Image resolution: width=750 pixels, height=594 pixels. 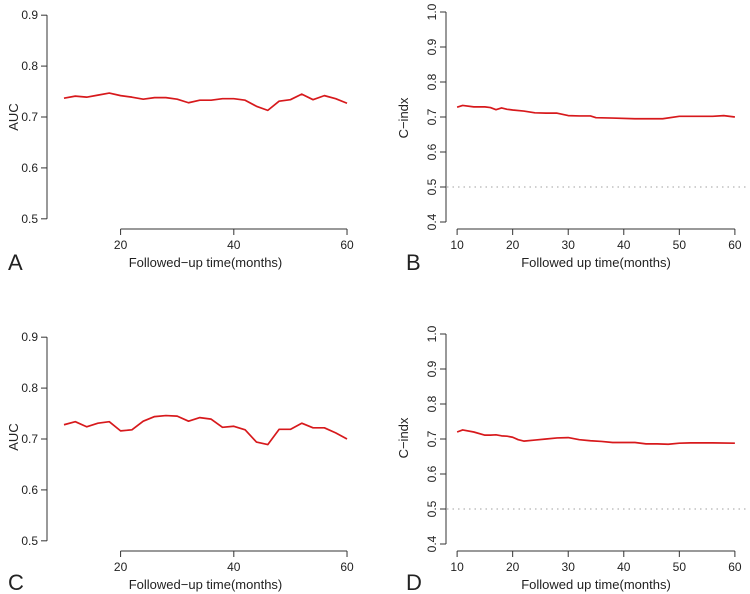 I want to click on panel-letter: A, so click(x=15, y=262).